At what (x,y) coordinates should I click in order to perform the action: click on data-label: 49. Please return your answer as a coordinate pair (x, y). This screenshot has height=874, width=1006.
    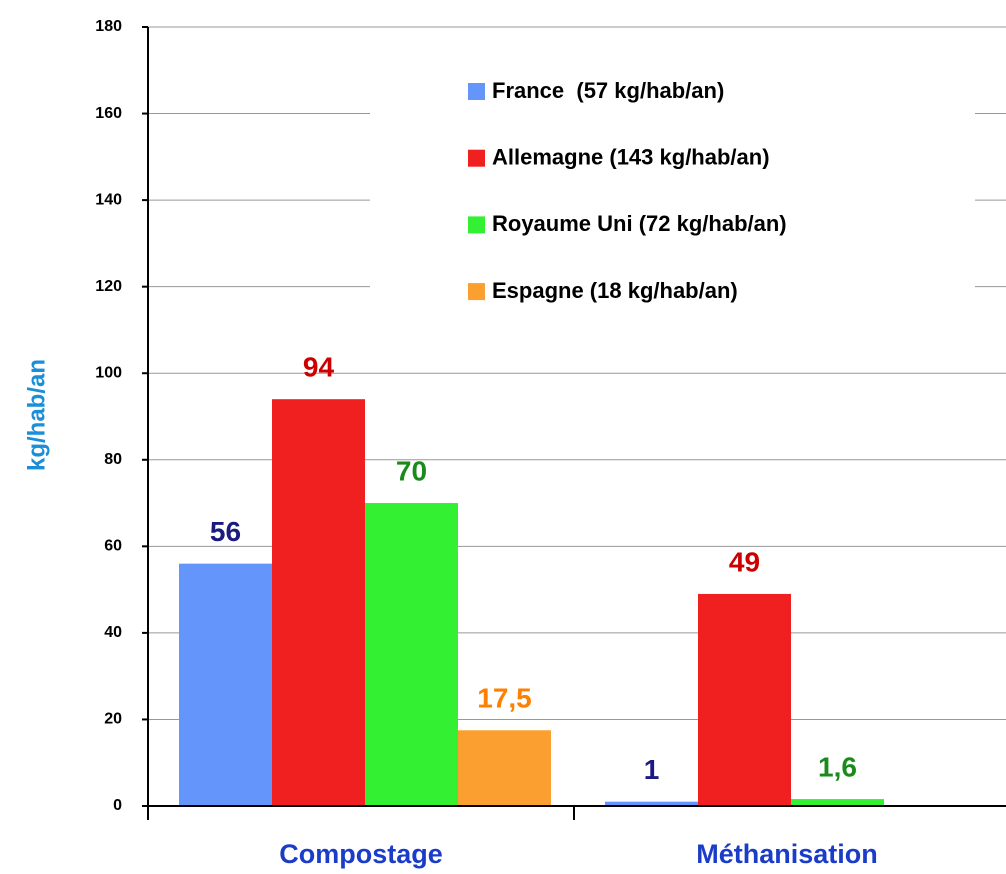
    Looking at the image, I should click on (744, 561).